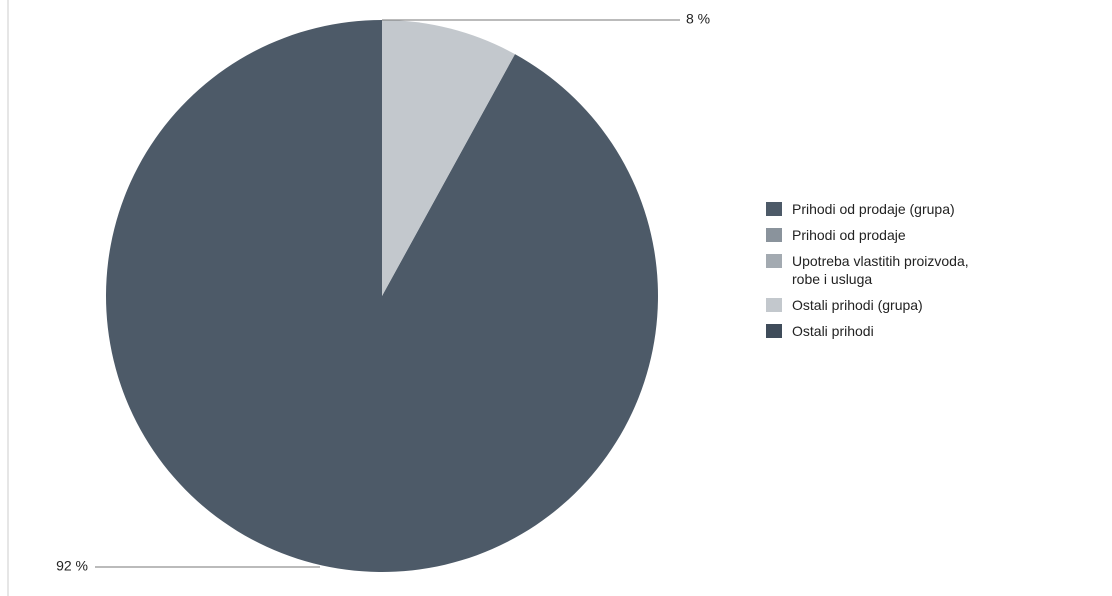 The height and width of the screenshot is (596, 1112). I want to click on legend-item: Ostali prihodi (grupa), so click(881, 305).